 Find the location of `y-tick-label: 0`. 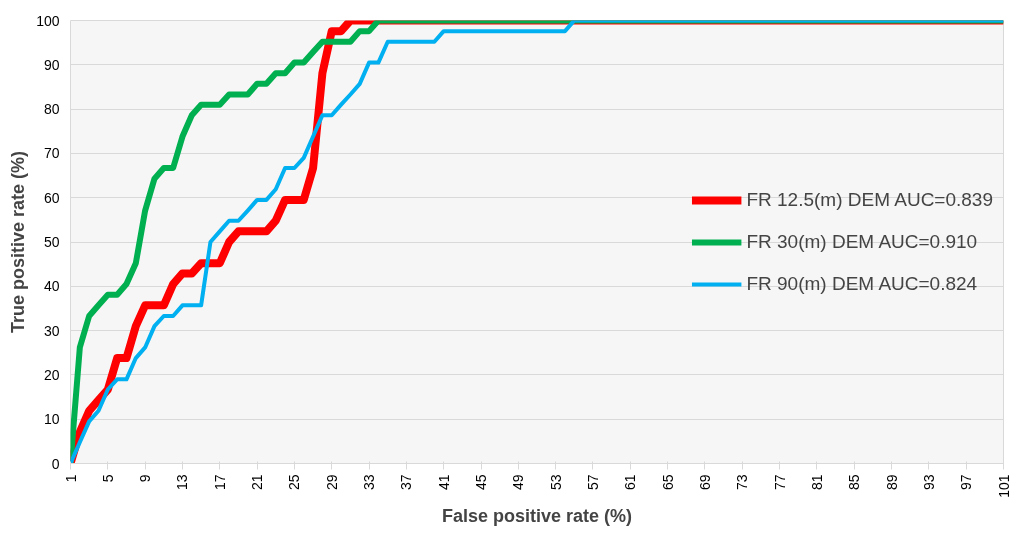

y-tick-label: 0 is located at coordinates (55, 463).